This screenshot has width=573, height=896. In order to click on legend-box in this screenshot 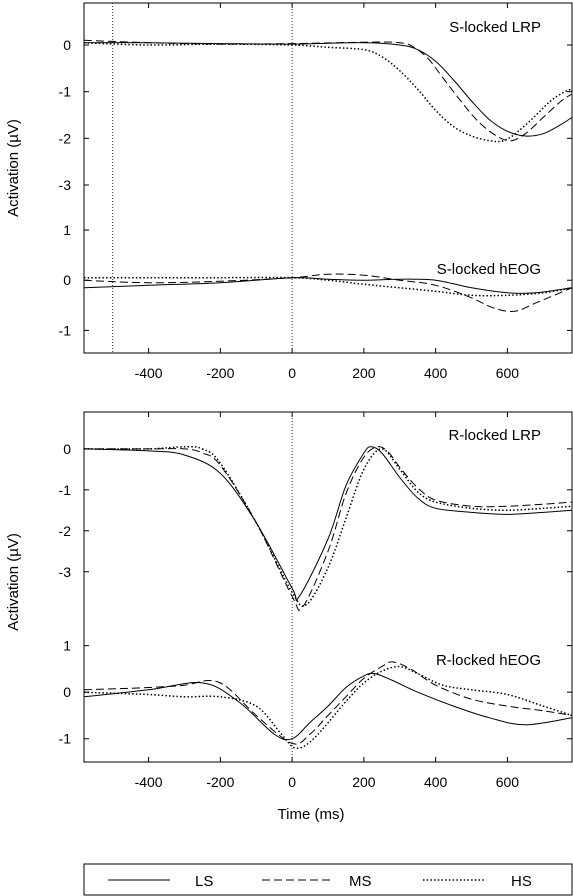, I will do `click(328, 879)`.